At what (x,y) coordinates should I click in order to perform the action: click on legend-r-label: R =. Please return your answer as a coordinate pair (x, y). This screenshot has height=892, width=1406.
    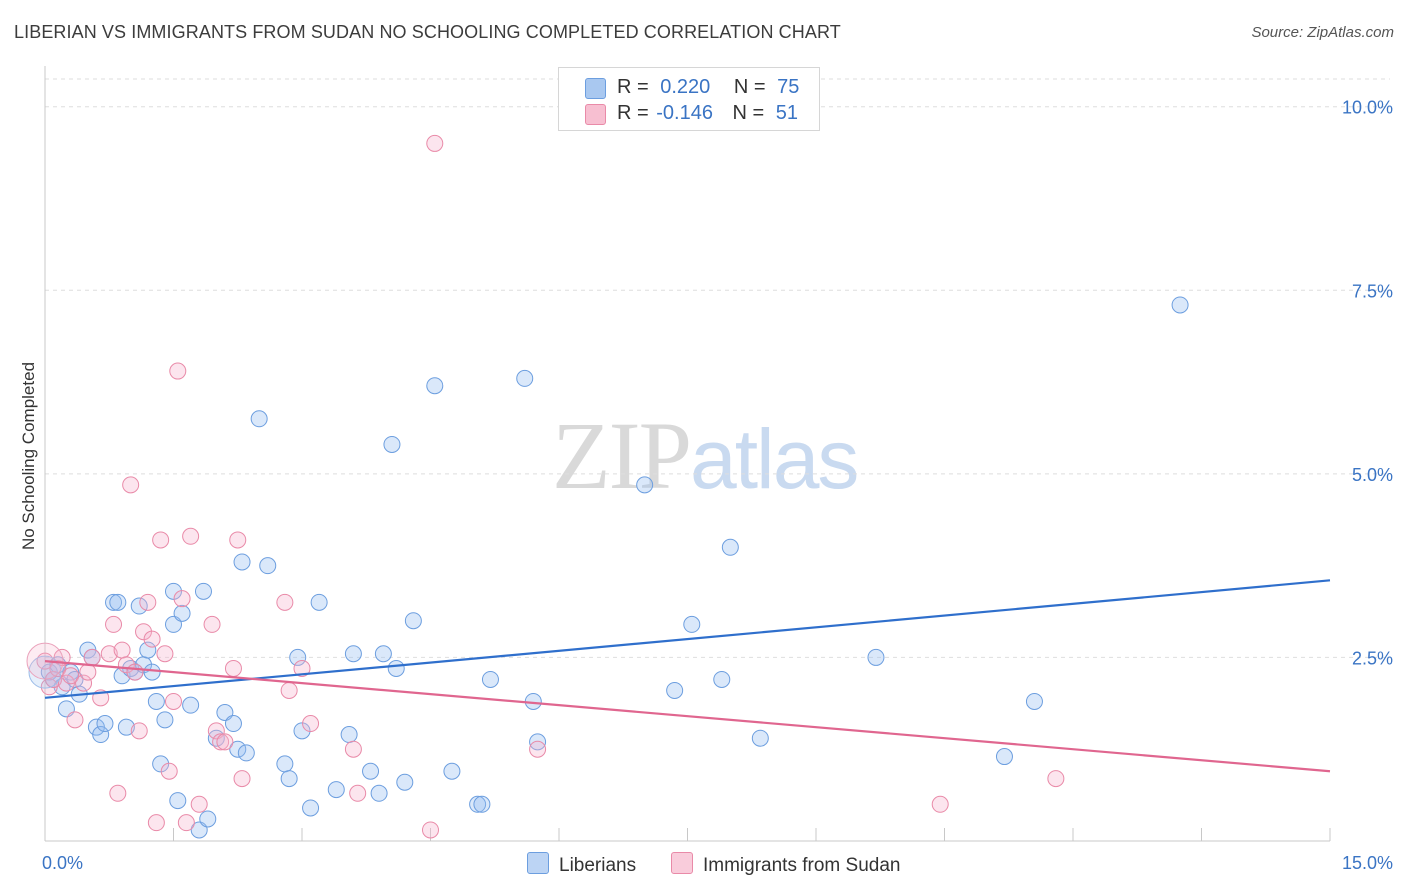
    Looking at the image, I should click on (633, 87).